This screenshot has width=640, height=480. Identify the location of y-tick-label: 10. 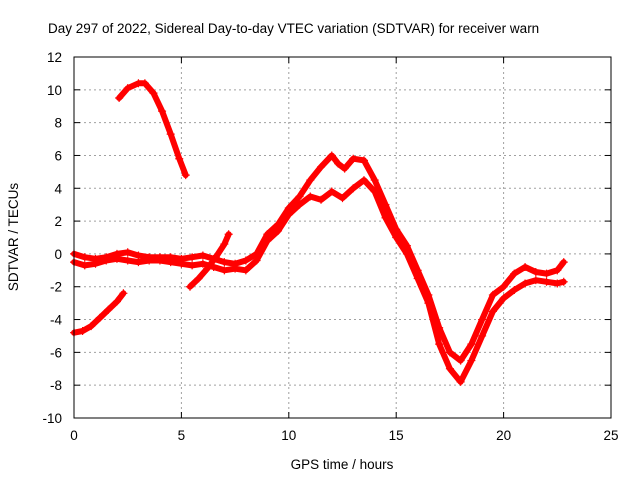
(54, 90).